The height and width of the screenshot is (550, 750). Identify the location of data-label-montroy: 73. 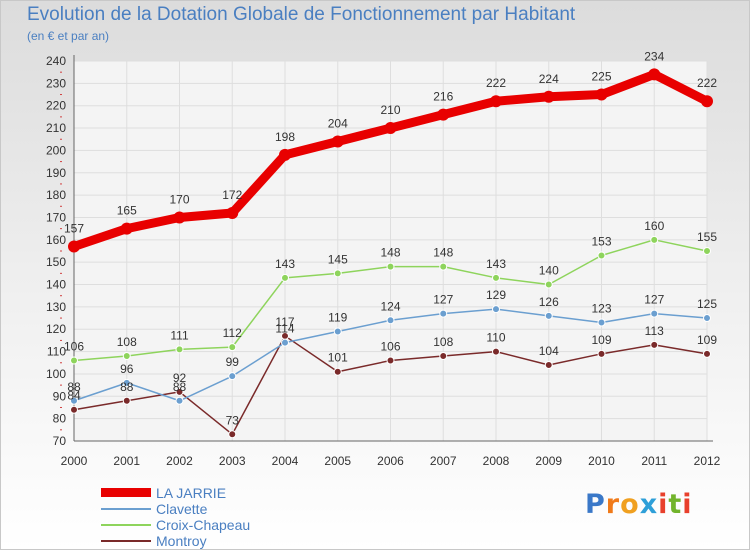
(233, 420).